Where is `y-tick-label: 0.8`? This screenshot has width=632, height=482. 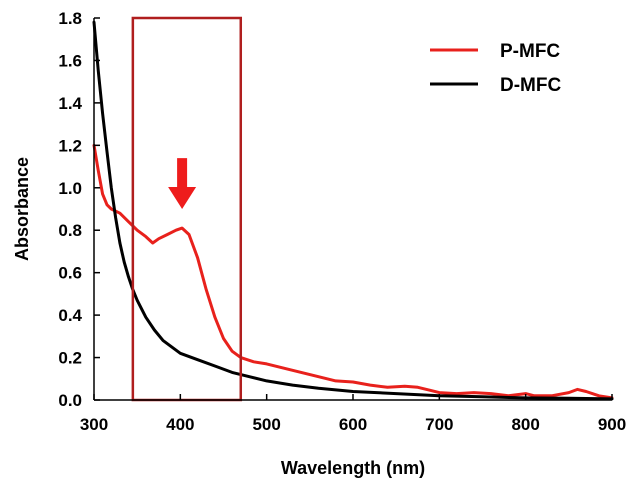
y-tick-label: 0.8 is located at coordinates (70, 230).